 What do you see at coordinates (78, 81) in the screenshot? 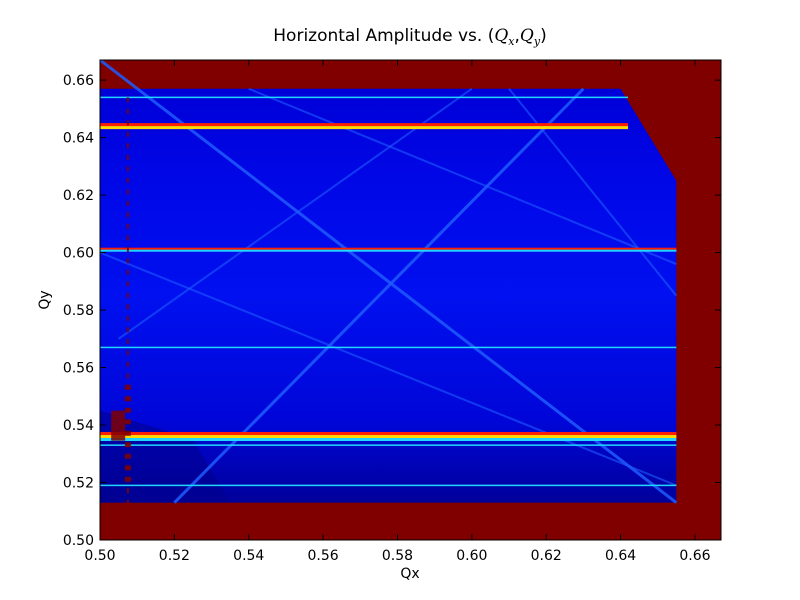
I see `y-tick-label: 0.66` at bounding box center [78, 81].